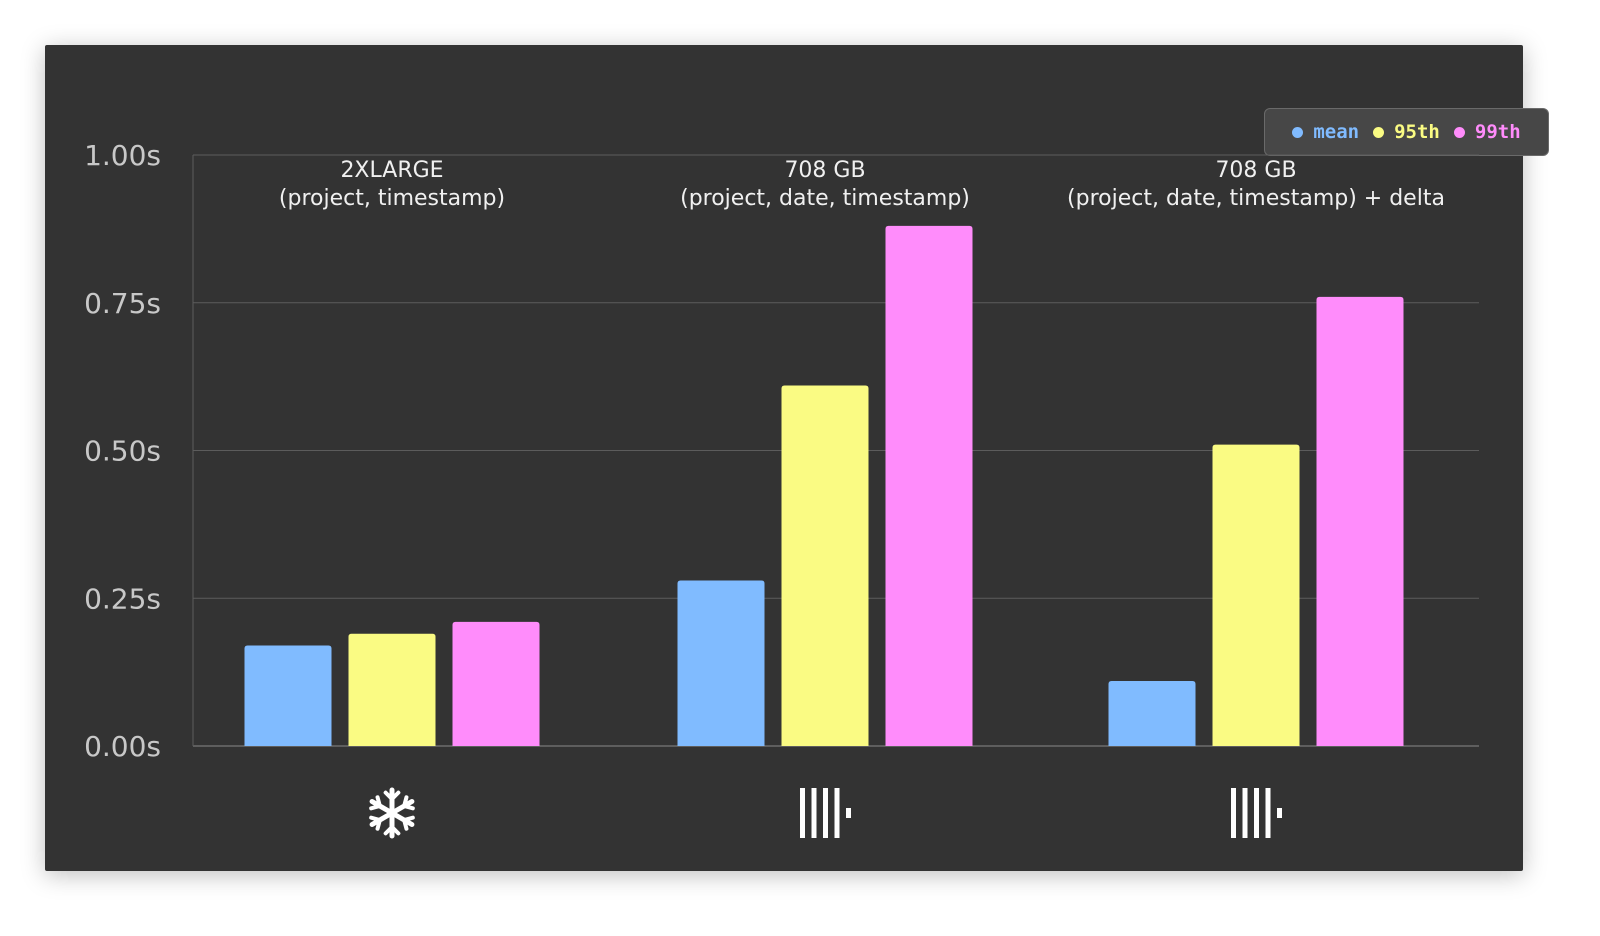  What do you see at coordinates (122, 303) in the screenshot?
I see `y-tick-label: 0.75s` at bounding box center [122, 303].